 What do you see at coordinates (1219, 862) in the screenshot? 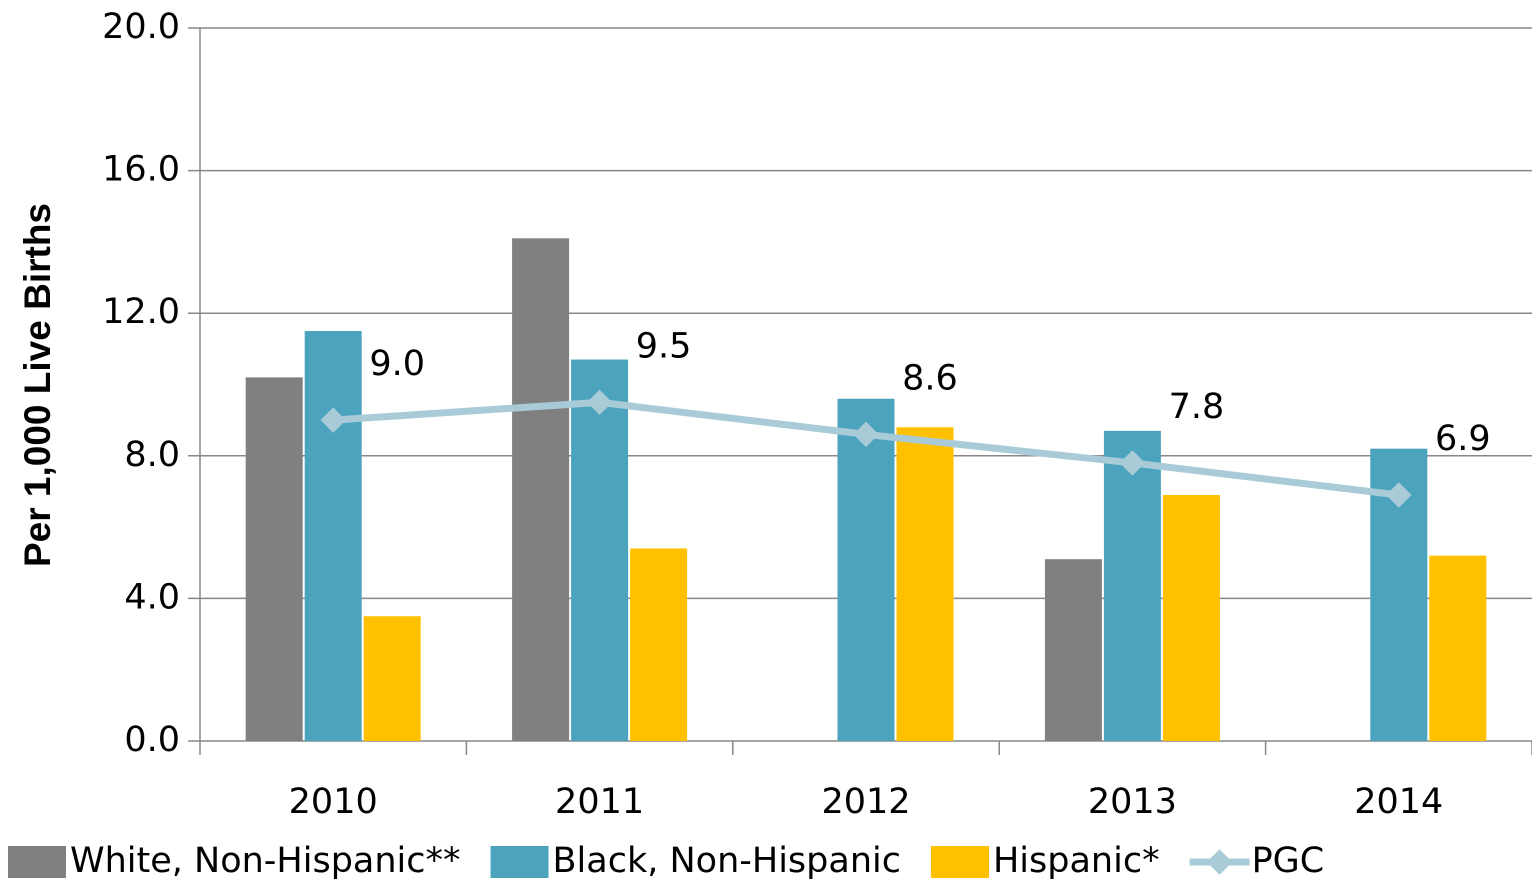
I see `legend-marker` at bounding box center [1219, 862].